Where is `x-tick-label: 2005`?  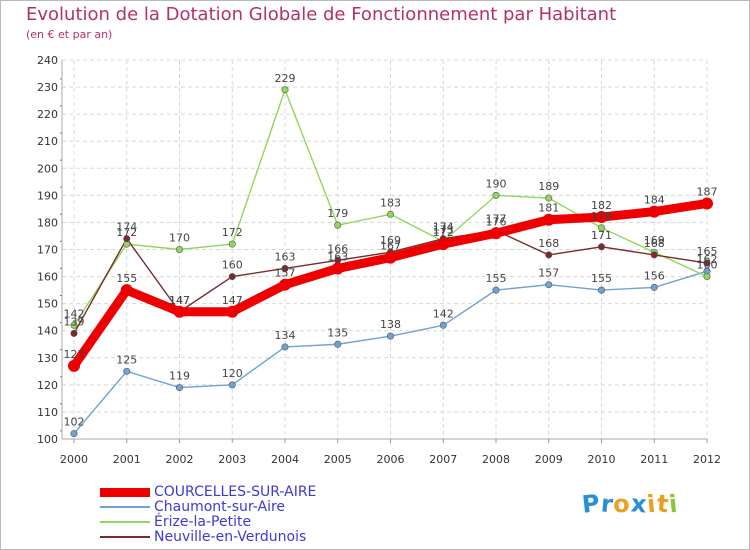
x-tick-label: 2005 is located at coordinates (338, 459).